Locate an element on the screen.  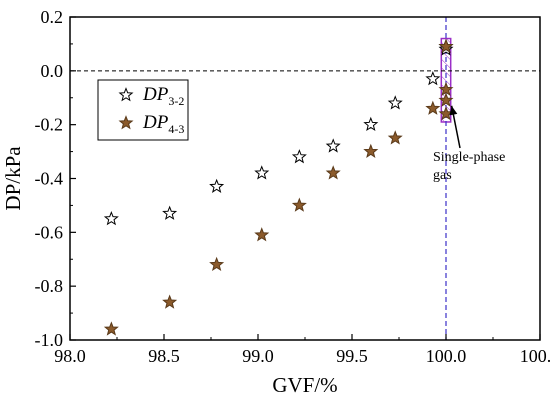
y-axis-title: DP/kPa is located at coordinates (13, 178).